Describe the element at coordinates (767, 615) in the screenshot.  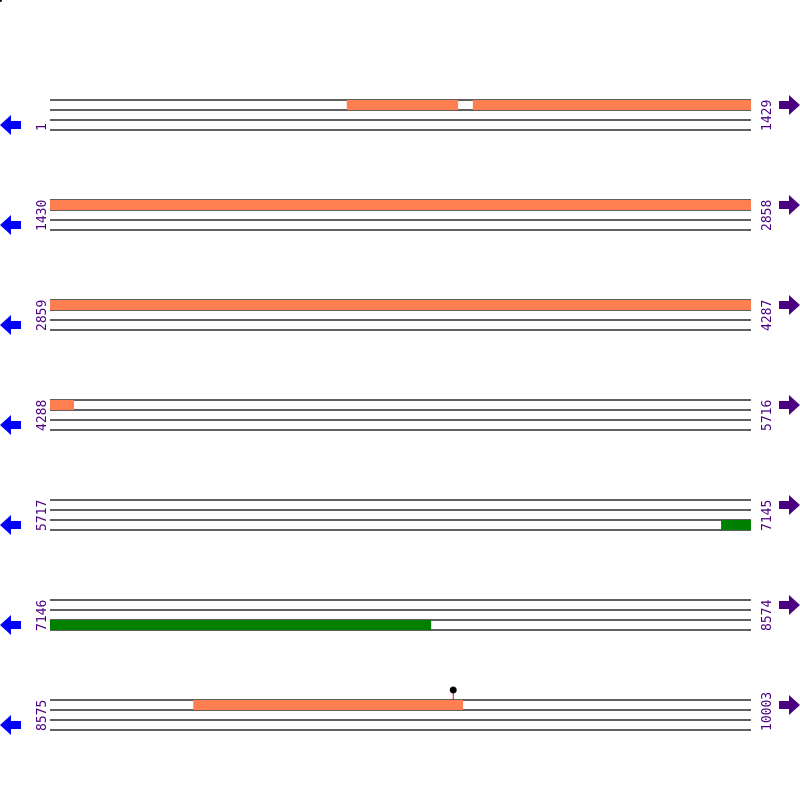
I see `row-end-label: 8574` at that location.